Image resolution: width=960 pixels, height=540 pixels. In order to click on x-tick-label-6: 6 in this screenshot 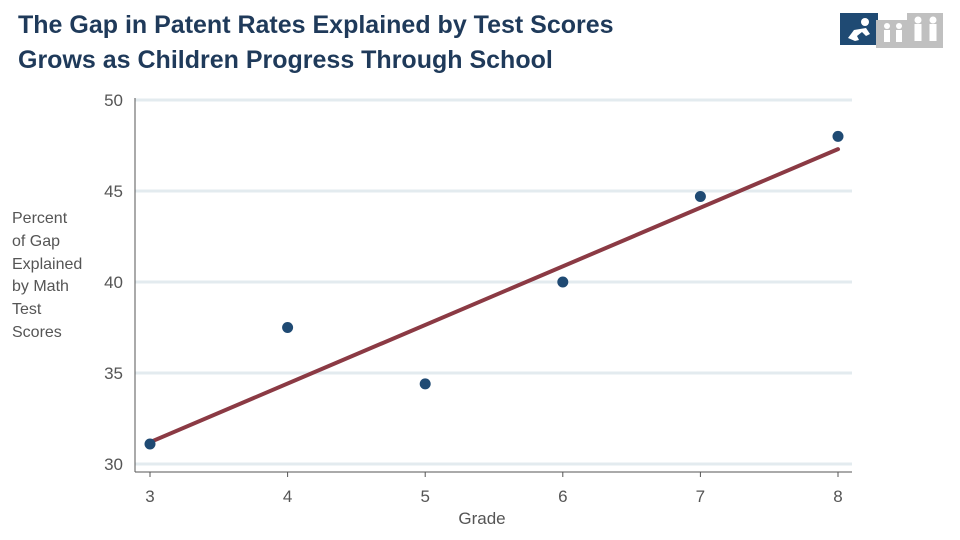, I will do `click(562, 496)`.